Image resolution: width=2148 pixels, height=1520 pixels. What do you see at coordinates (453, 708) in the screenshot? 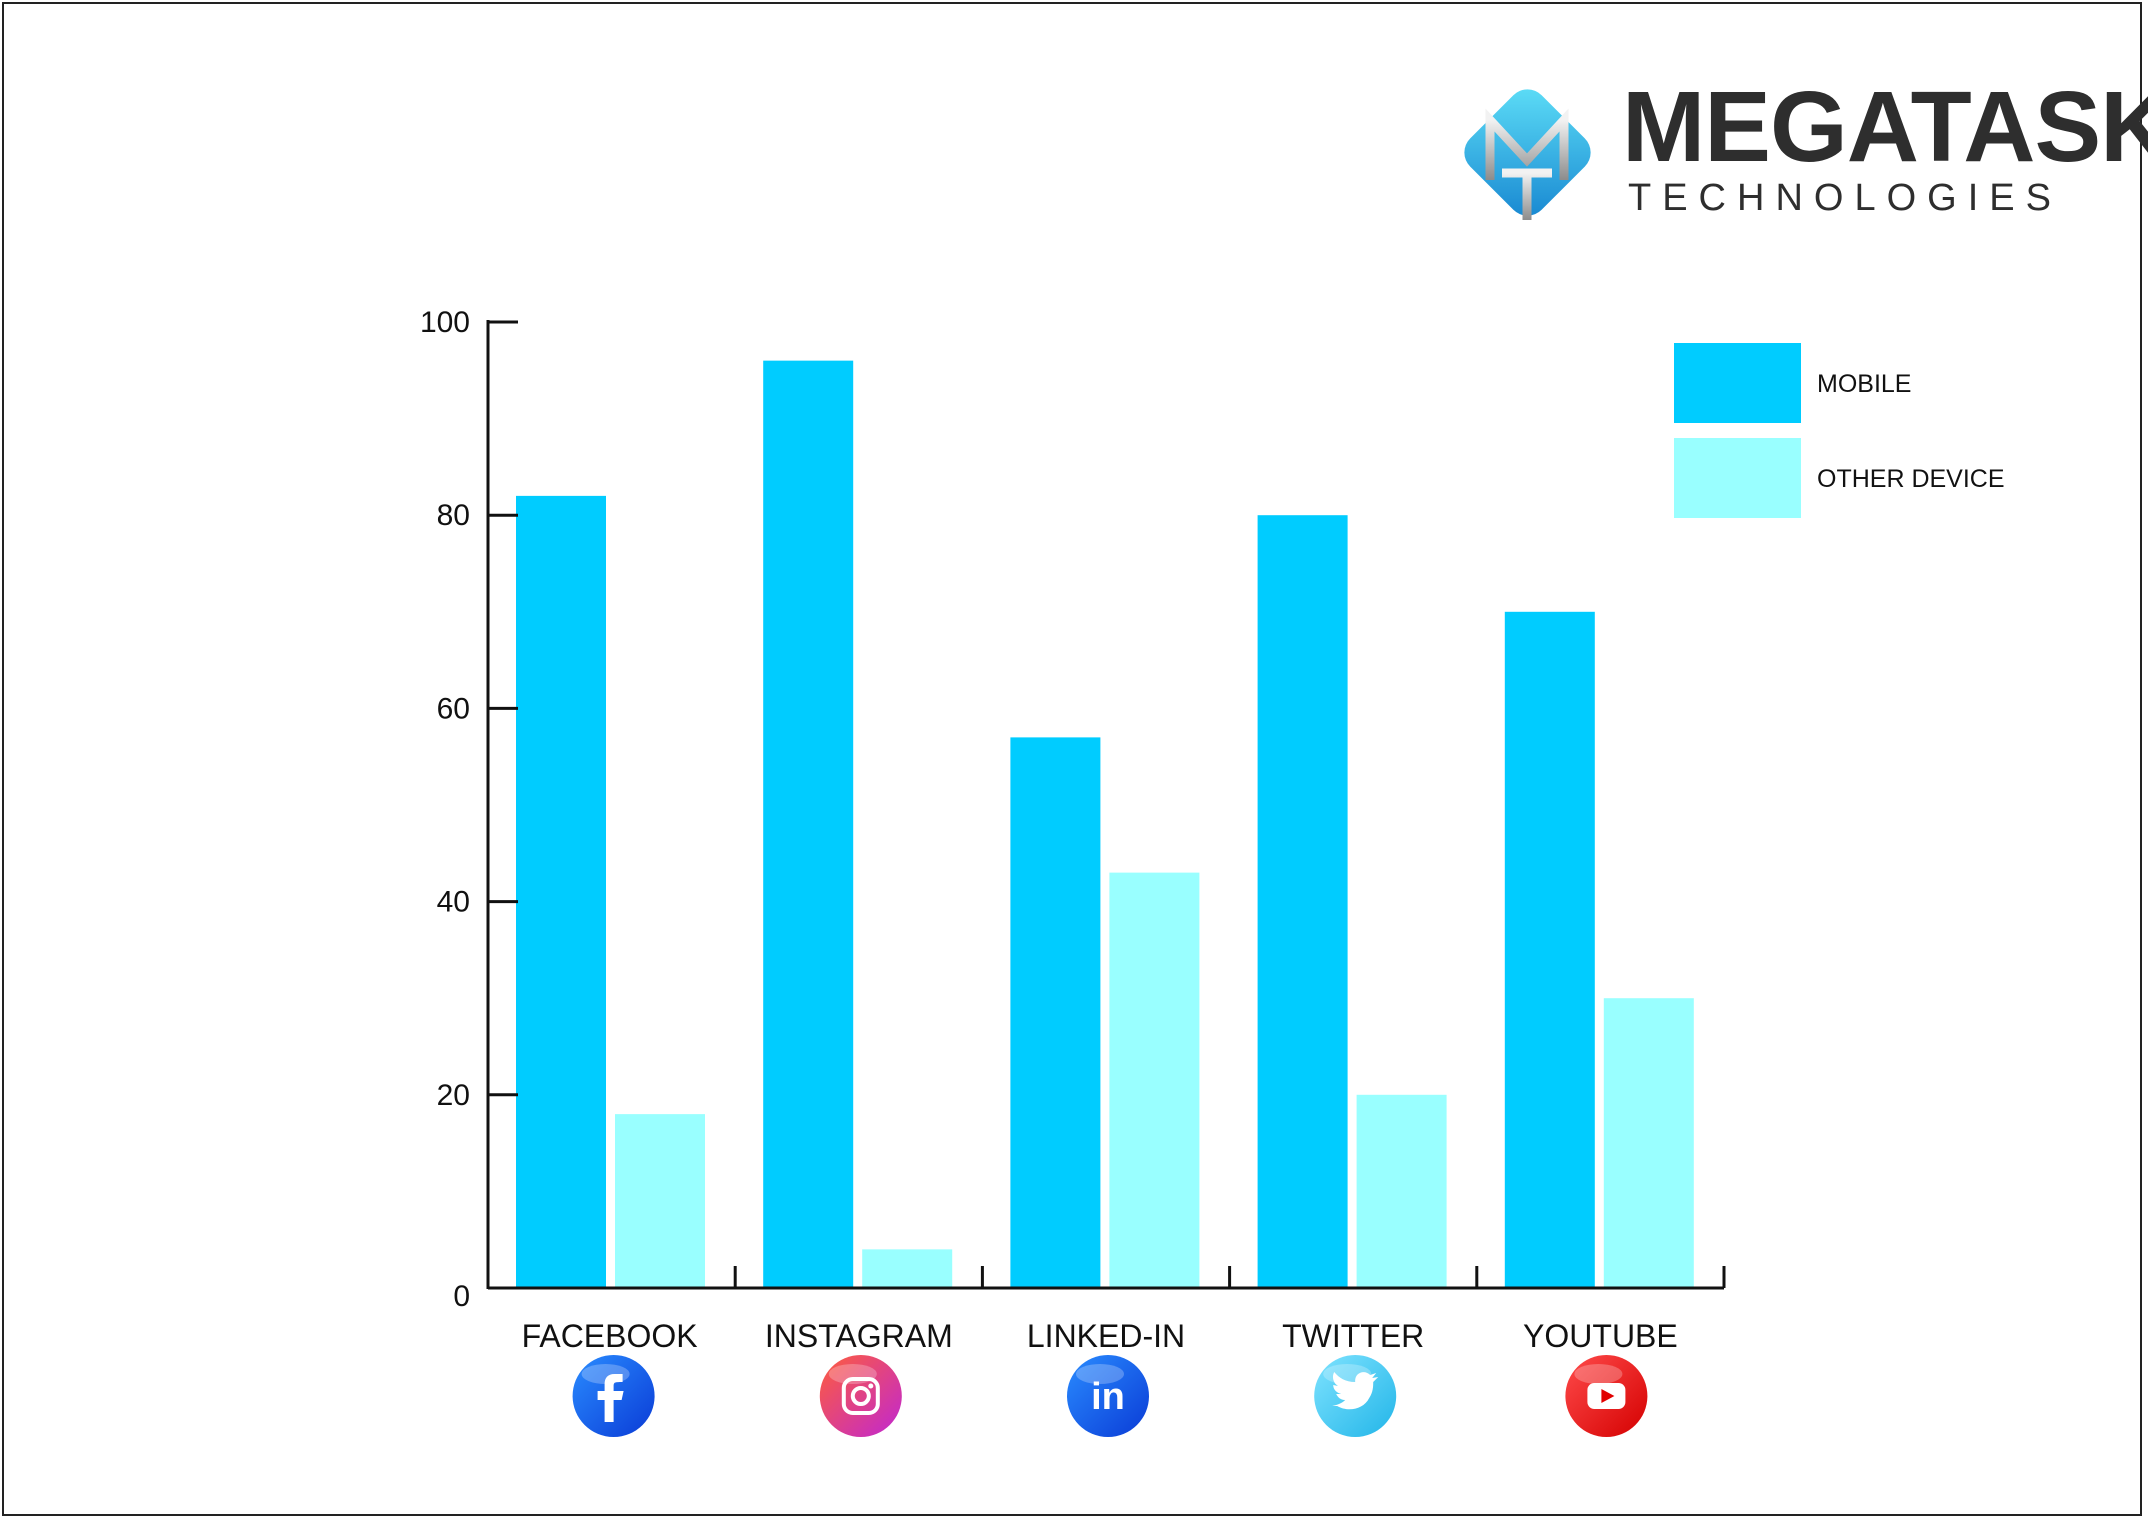
I see `y-tick-label: 60` at bounding box center [453, 708].